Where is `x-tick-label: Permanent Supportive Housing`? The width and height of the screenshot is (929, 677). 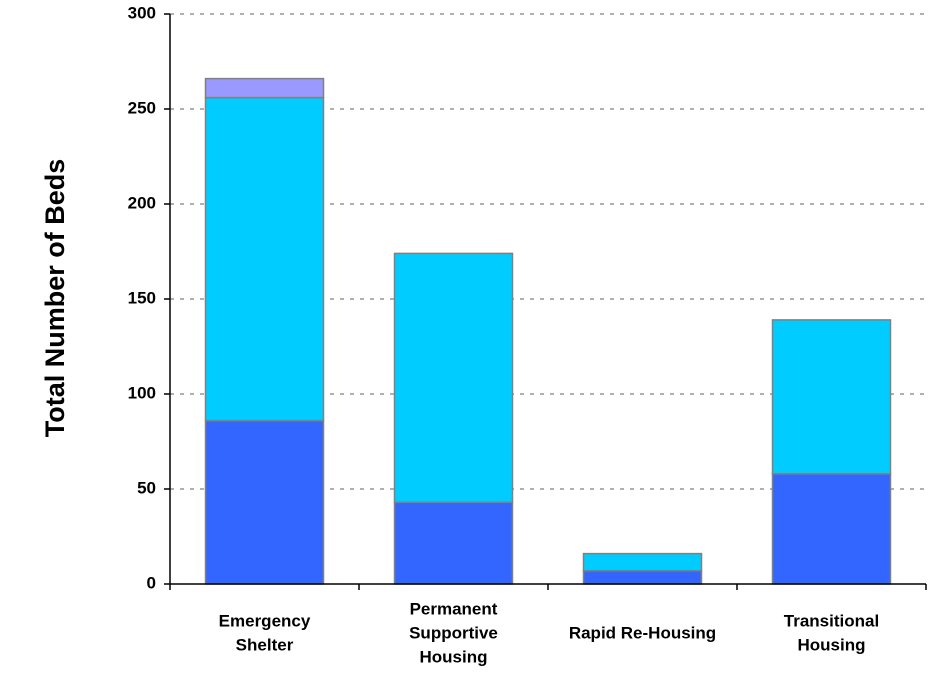
x-tick-label: Permanent Supportive Housing is located at coordinates (453, 632).